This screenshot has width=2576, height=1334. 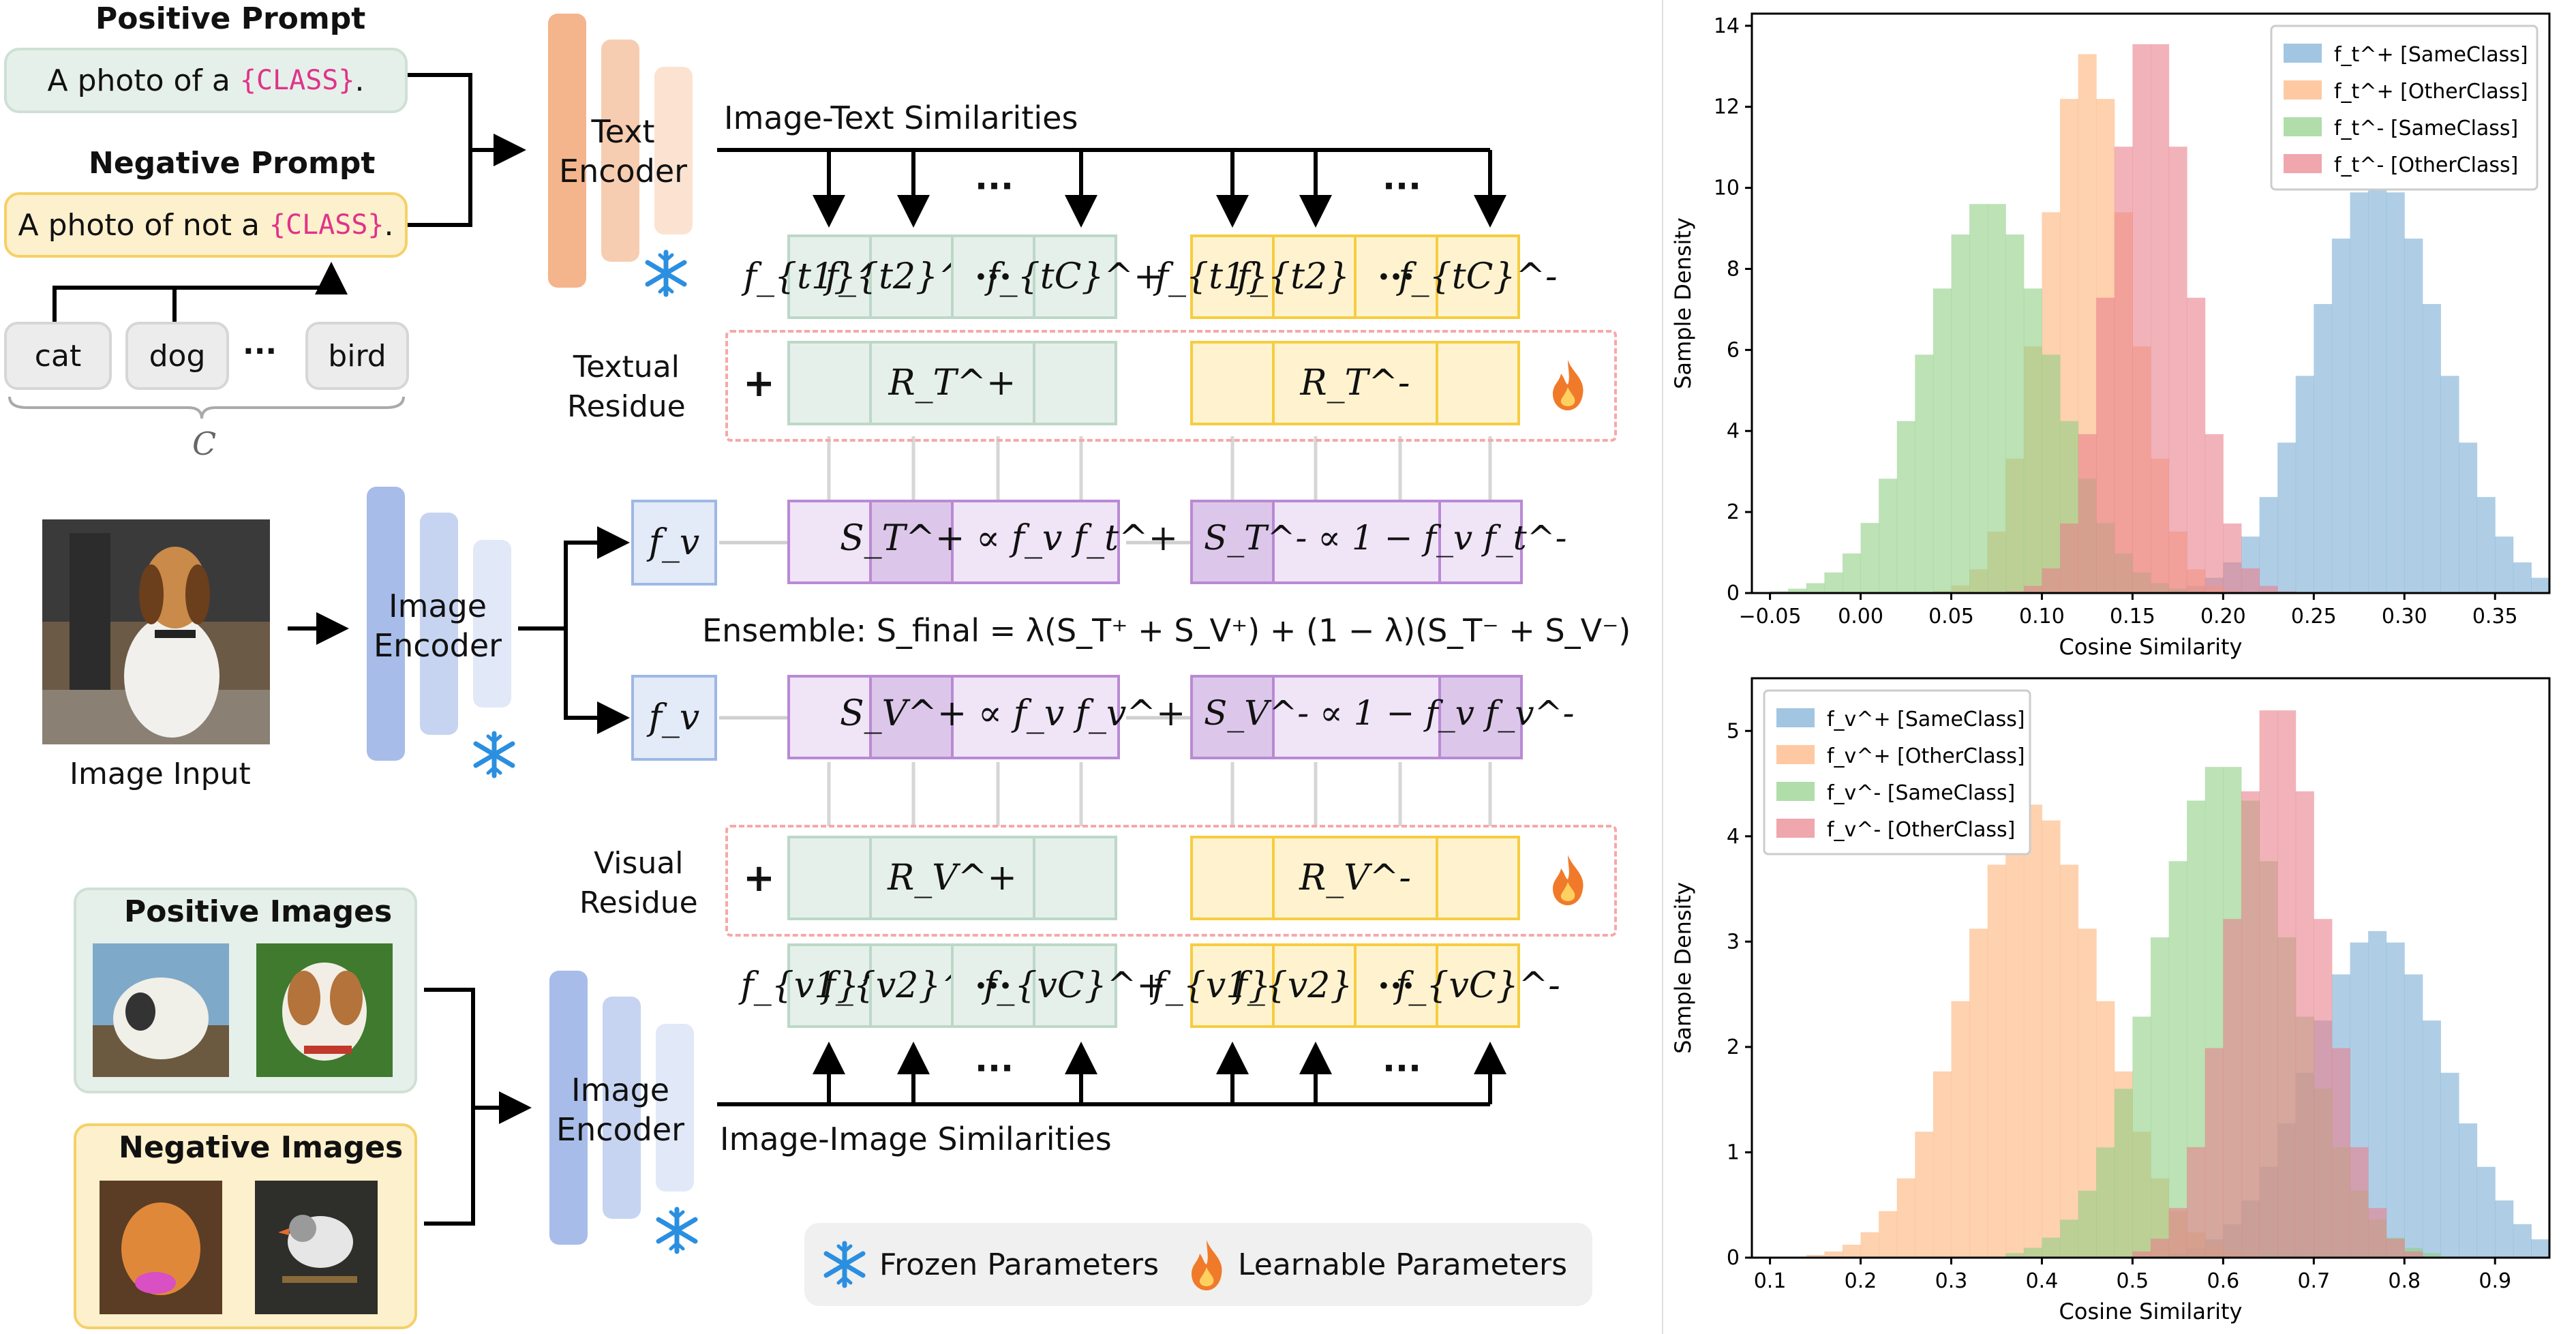 I want to click on image-encoder-label: Image Encoder, so click(x=620, y=1110).